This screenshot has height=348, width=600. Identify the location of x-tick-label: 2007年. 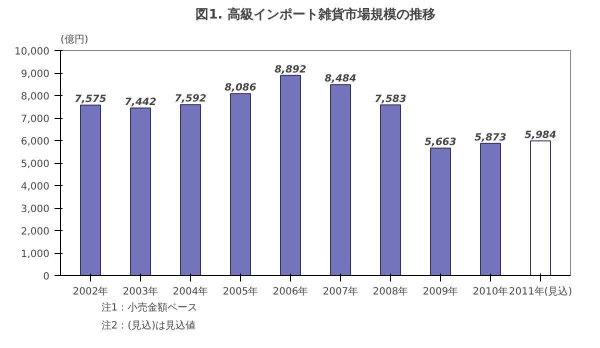
(340, 292).